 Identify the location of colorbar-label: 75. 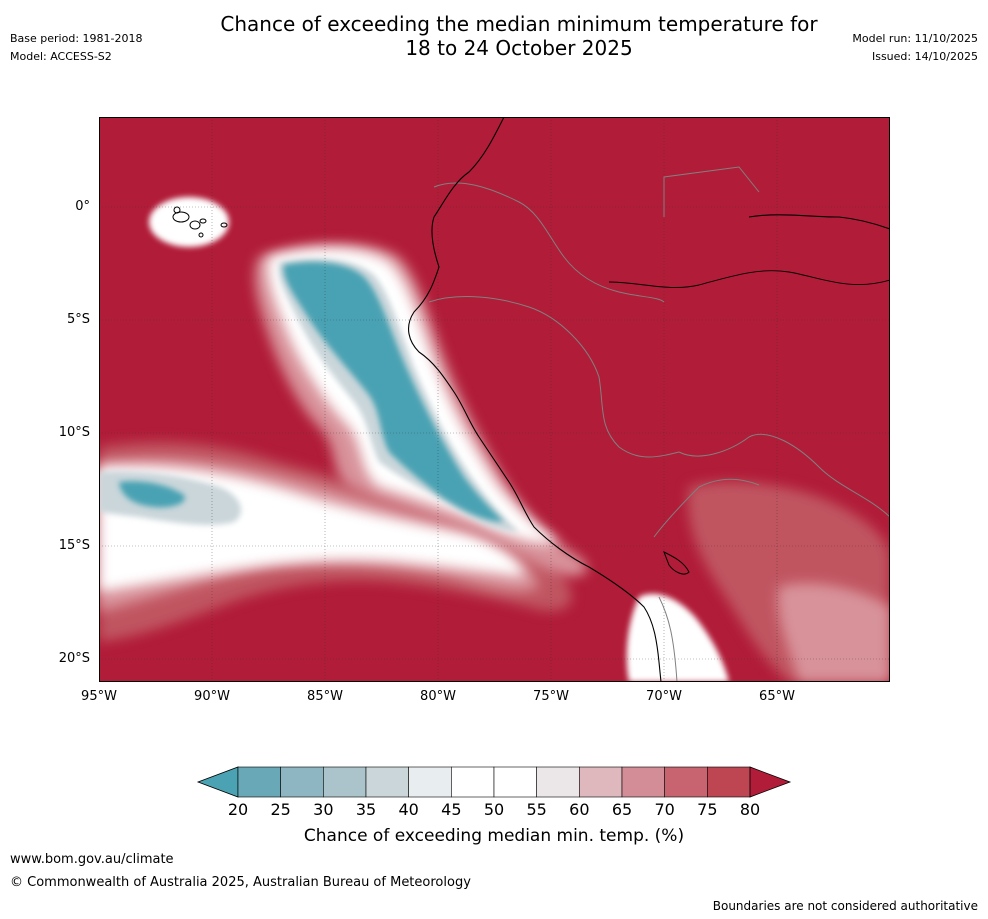
(707, 809).